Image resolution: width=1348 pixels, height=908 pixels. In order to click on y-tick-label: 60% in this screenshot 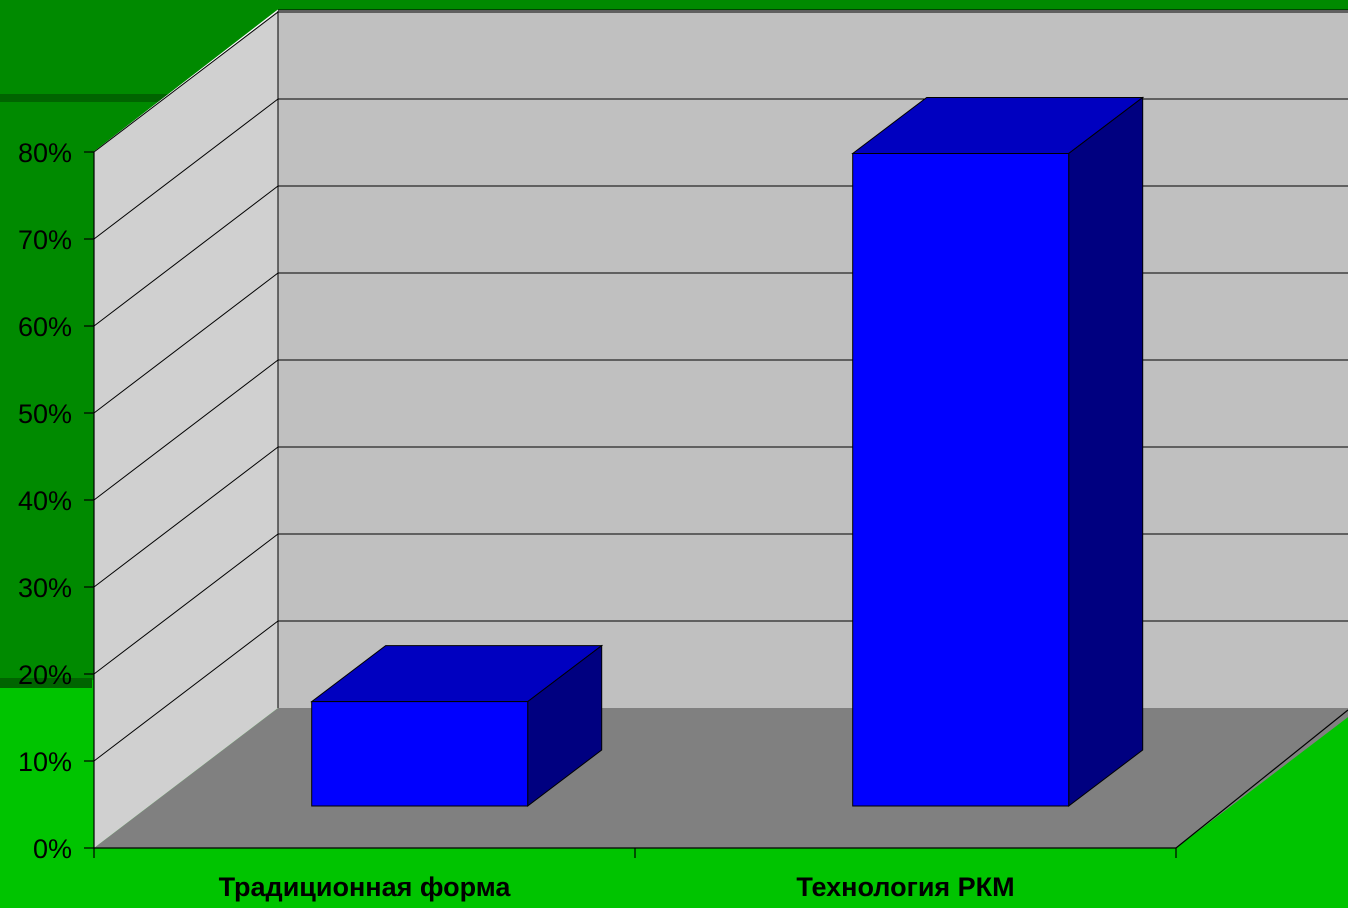, I will do `click(45, 327)`.